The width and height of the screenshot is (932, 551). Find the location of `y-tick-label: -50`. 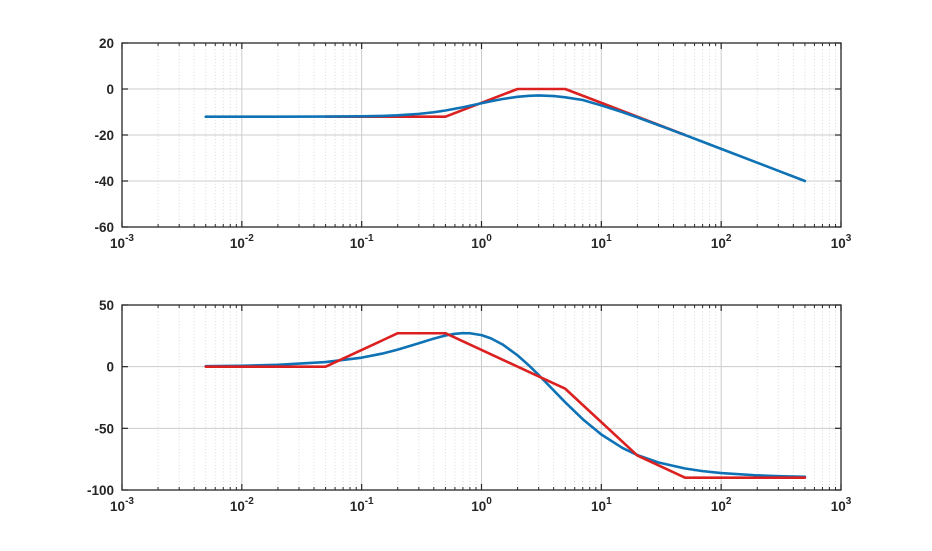

y-tick-label: -50 is located at coordinates (104, 428).